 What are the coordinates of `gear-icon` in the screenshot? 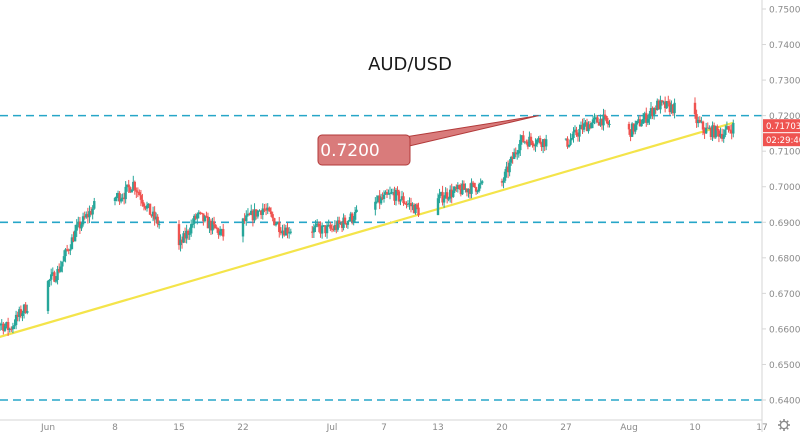 It's located at (784, 425).